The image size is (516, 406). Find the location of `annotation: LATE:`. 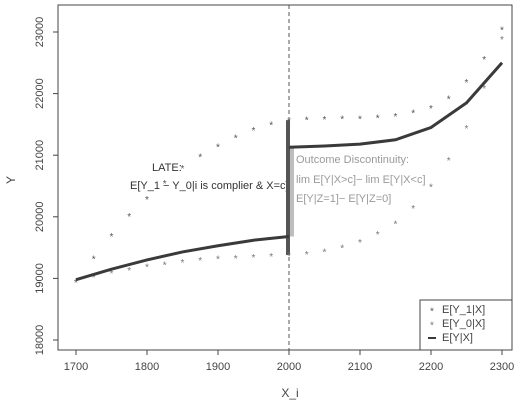

annotation: LATE: is located at coordinates (167, 168).